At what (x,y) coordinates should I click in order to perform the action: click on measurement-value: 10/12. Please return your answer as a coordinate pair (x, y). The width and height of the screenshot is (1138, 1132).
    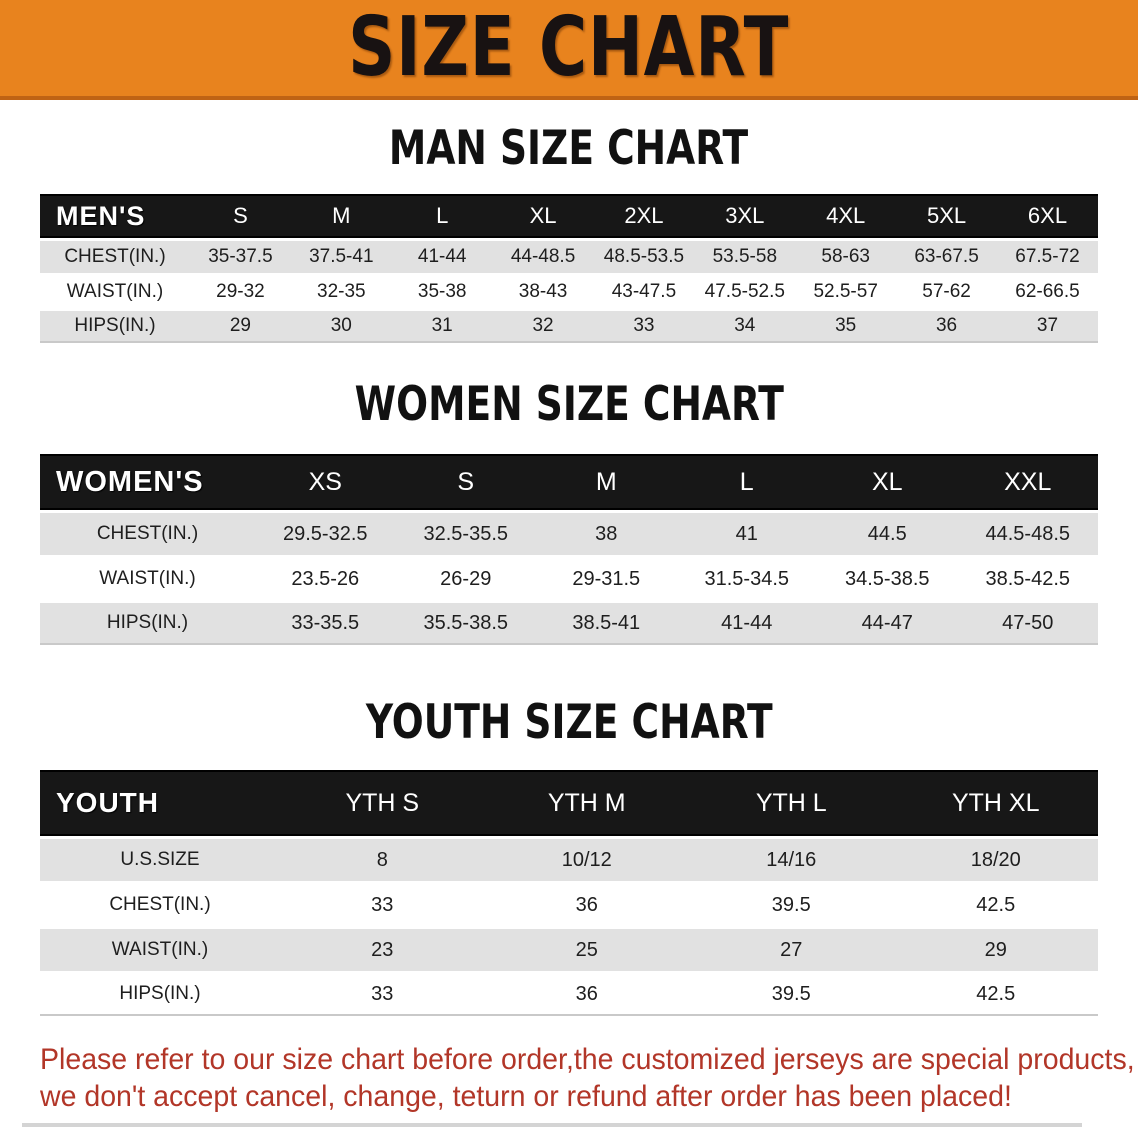
    Looking at the image, I should click on (586, 860).